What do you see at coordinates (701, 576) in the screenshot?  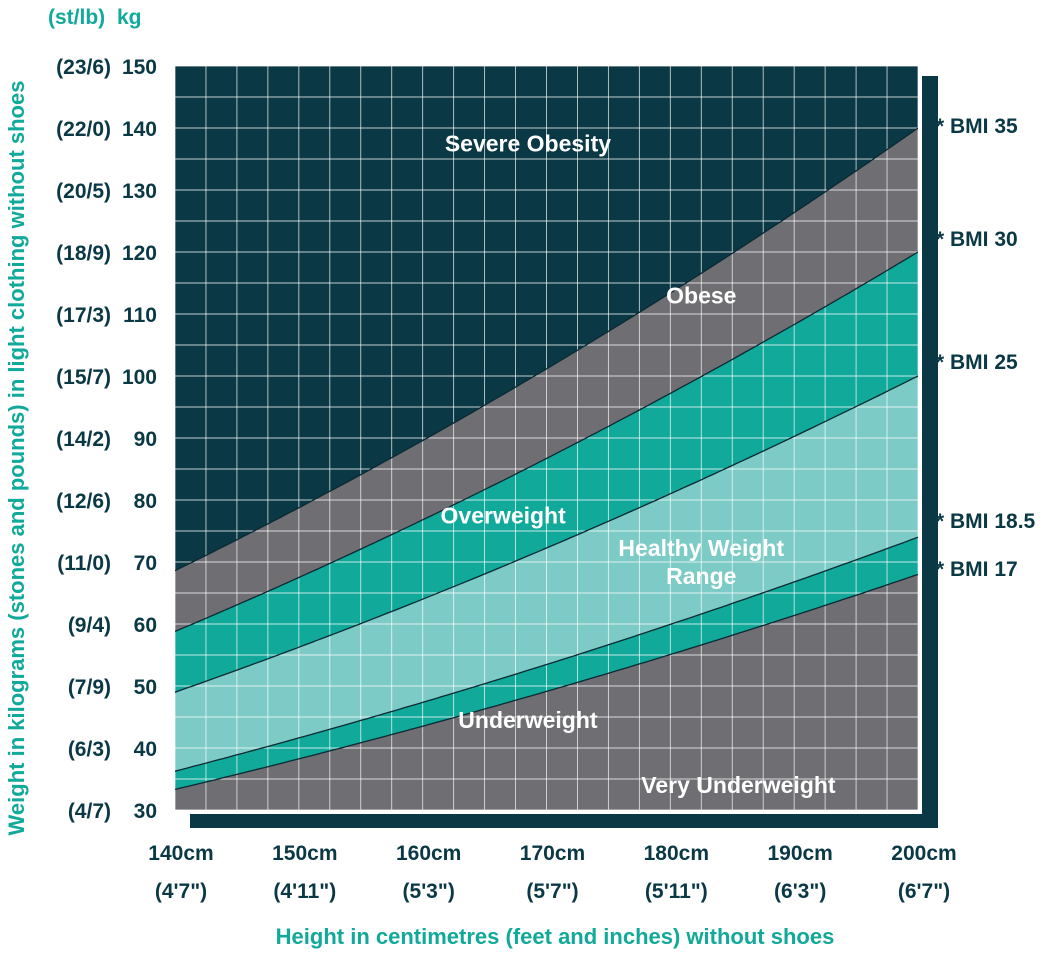 I see `region-label: Range` at bounding box center [701, 576].